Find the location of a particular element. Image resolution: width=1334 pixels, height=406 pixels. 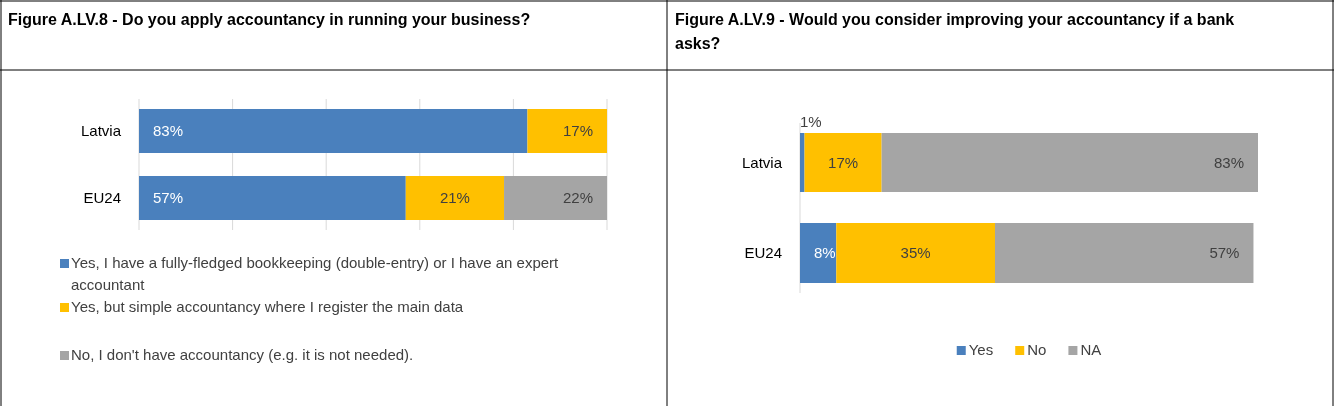

data-label: 21% is located at coordinates (454, 197).